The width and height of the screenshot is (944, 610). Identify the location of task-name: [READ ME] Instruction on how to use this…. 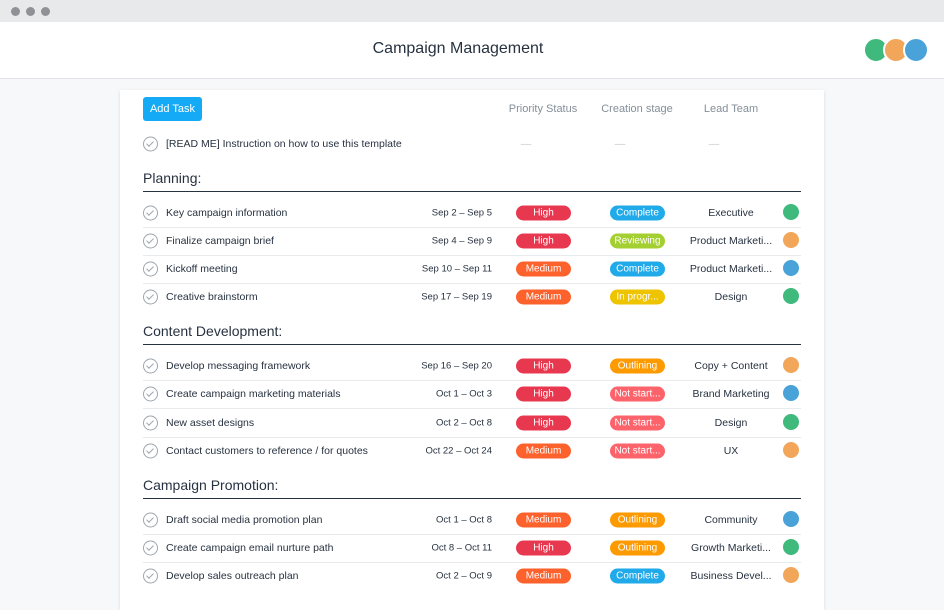
(284, 144).